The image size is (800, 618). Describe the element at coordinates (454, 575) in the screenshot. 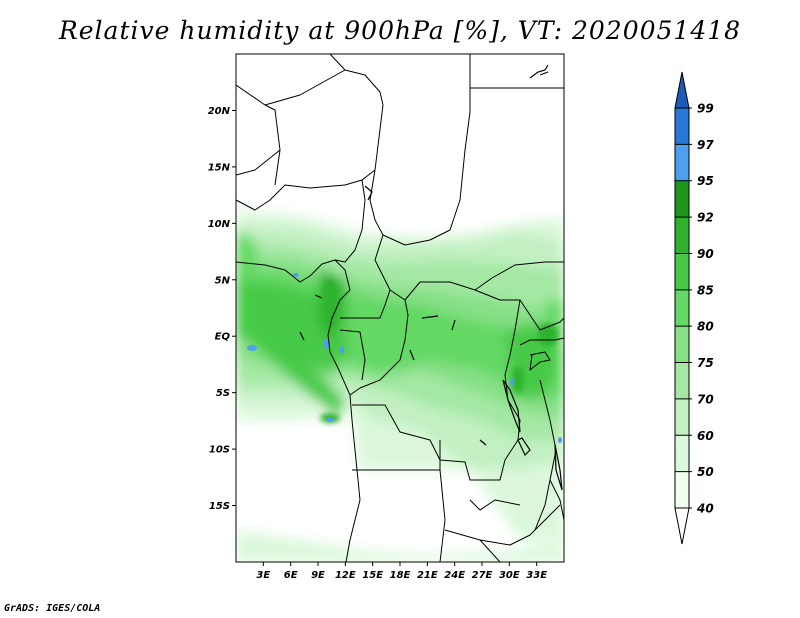

I see `lon-tick-label: 24E` at that location.